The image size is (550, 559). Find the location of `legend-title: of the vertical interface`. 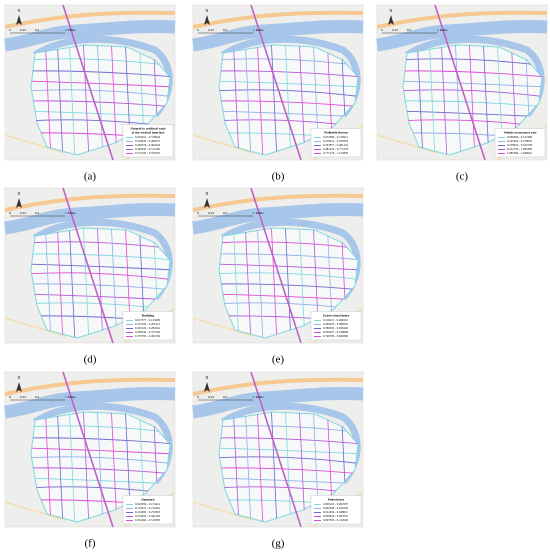

legend-title: of the vertical interface is located at coordinates (148, 132).